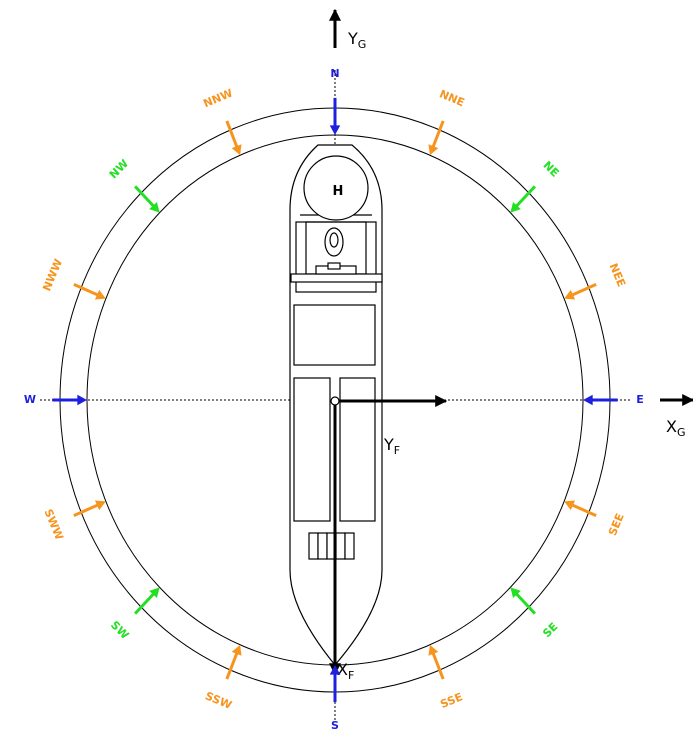 This screenshot has width=693, height=744. Describe the element at coordinates (451, 700) in the screenshot. I see `direction-label: SSE` at that location.